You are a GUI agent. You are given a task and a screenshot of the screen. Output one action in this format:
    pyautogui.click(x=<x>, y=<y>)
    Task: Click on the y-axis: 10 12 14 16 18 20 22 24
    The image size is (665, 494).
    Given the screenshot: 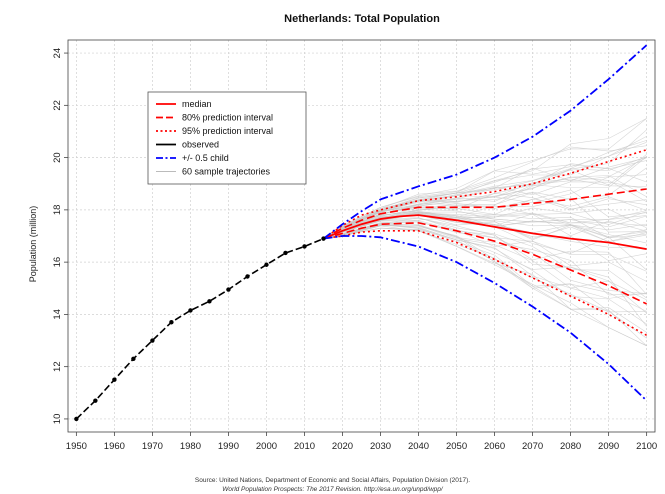 What is the action you would take?
    pyautogui.click(x=60, y=236)
    